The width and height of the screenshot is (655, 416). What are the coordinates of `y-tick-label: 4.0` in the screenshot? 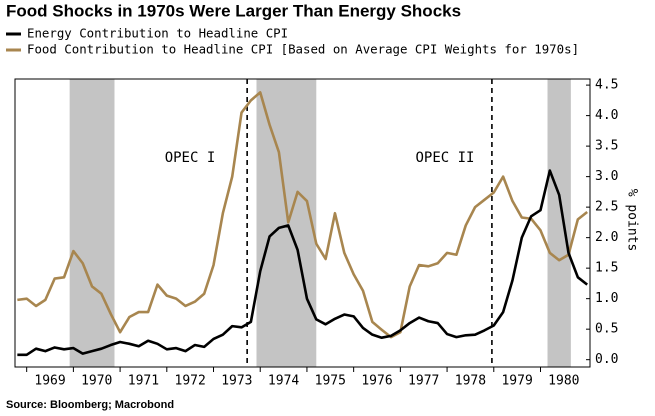 It's located at (606, 115).